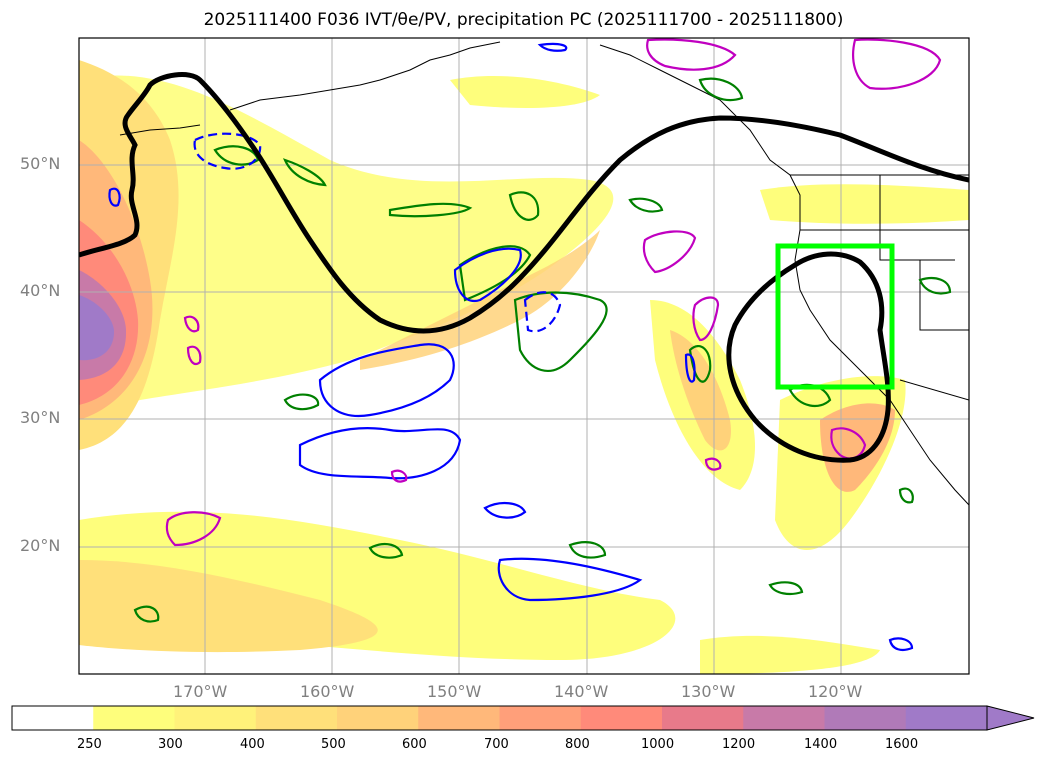 The image size is (1047, 767). Describe the element at coordinates (1010, 718) in the screenshot. I see `colorbar-extend-arrow` at that location.